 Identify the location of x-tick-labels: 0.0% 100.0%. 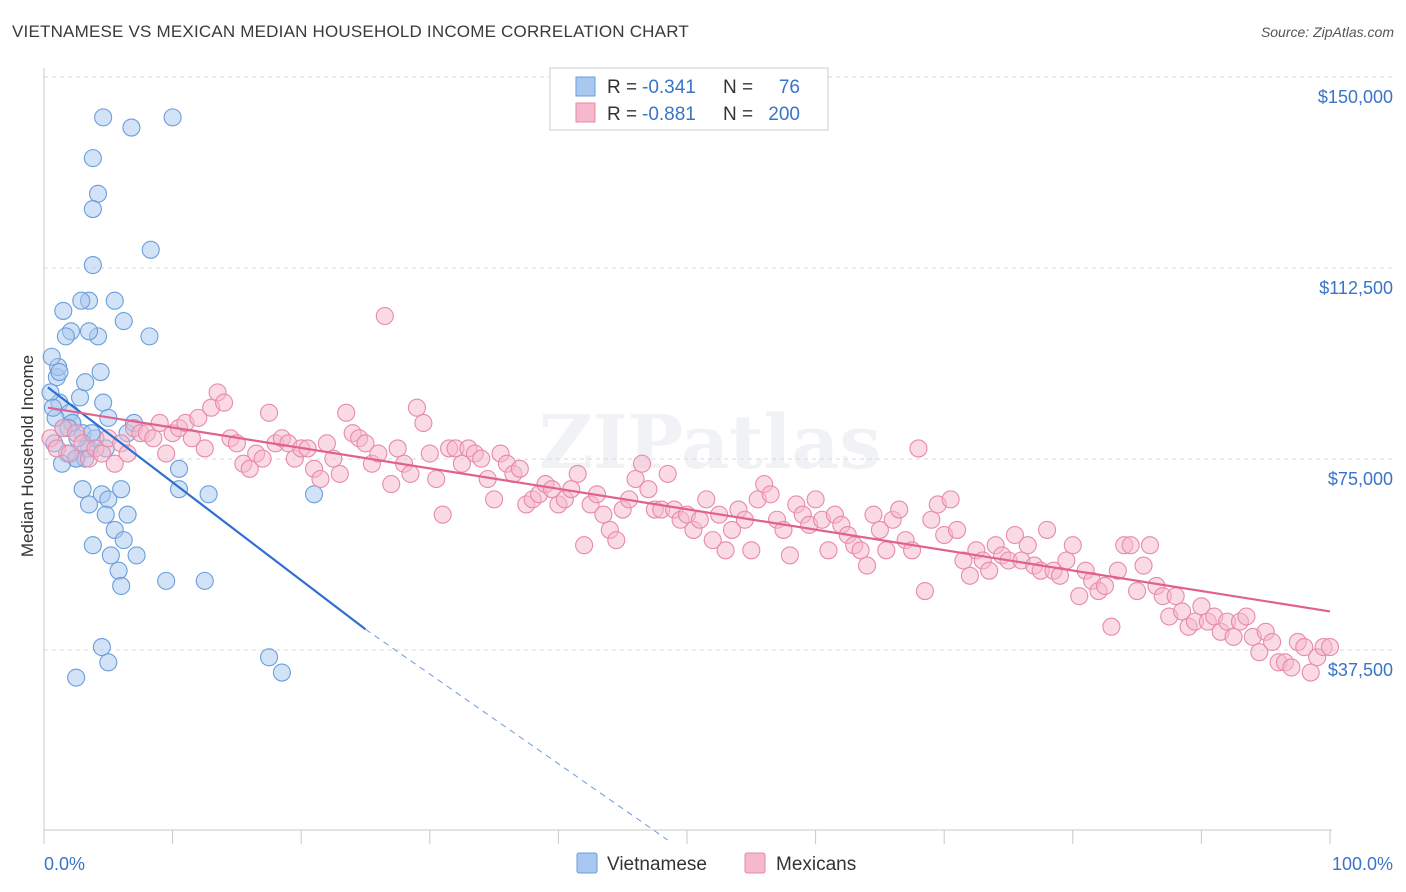
(718, 864).